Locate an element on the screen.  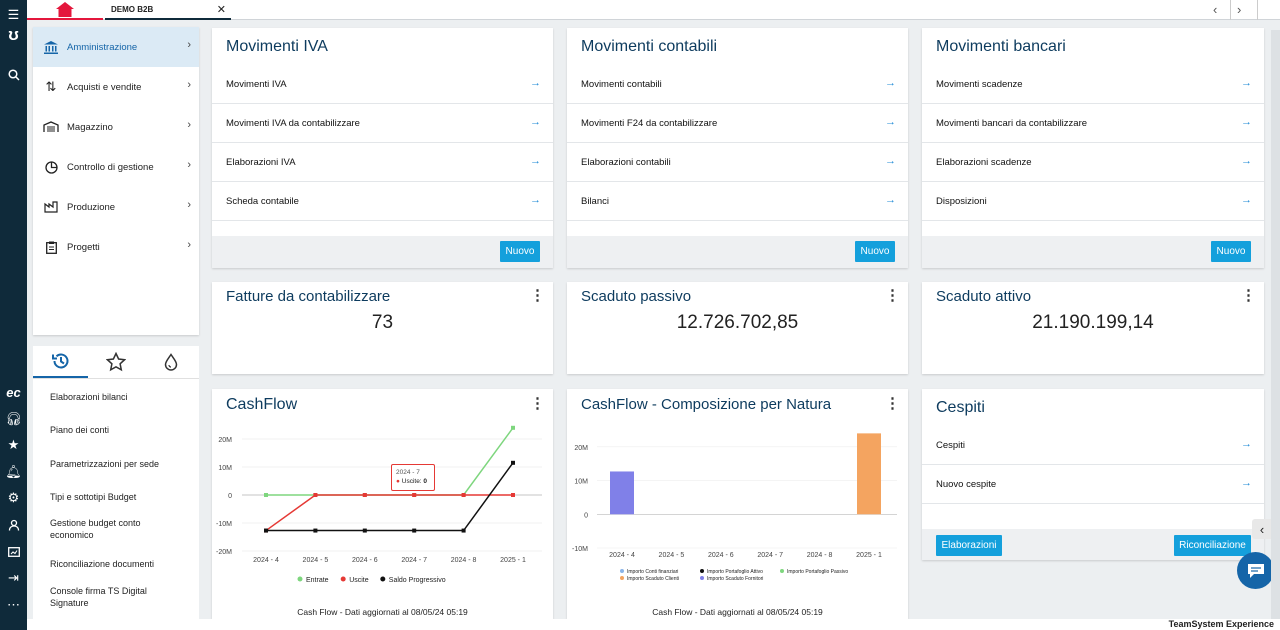
list-item: Disposizioni → is located at coordinates (1093, 201).